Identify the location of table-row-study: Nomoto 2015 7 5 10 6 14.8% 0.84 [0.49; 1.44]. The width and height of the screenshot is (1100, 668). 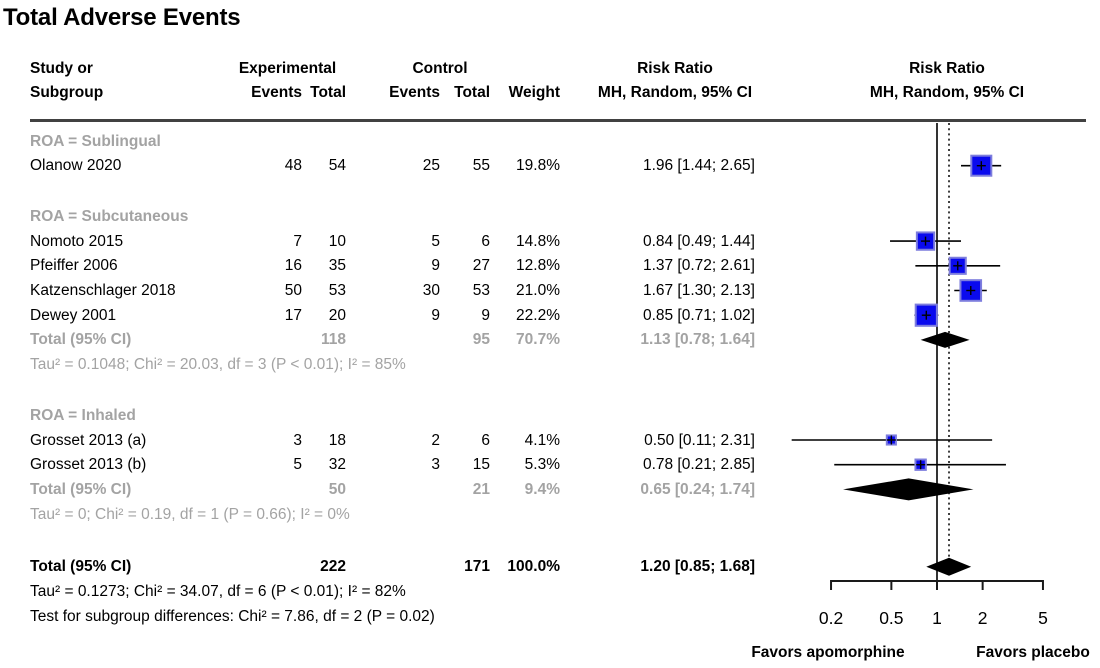
(550, 241).